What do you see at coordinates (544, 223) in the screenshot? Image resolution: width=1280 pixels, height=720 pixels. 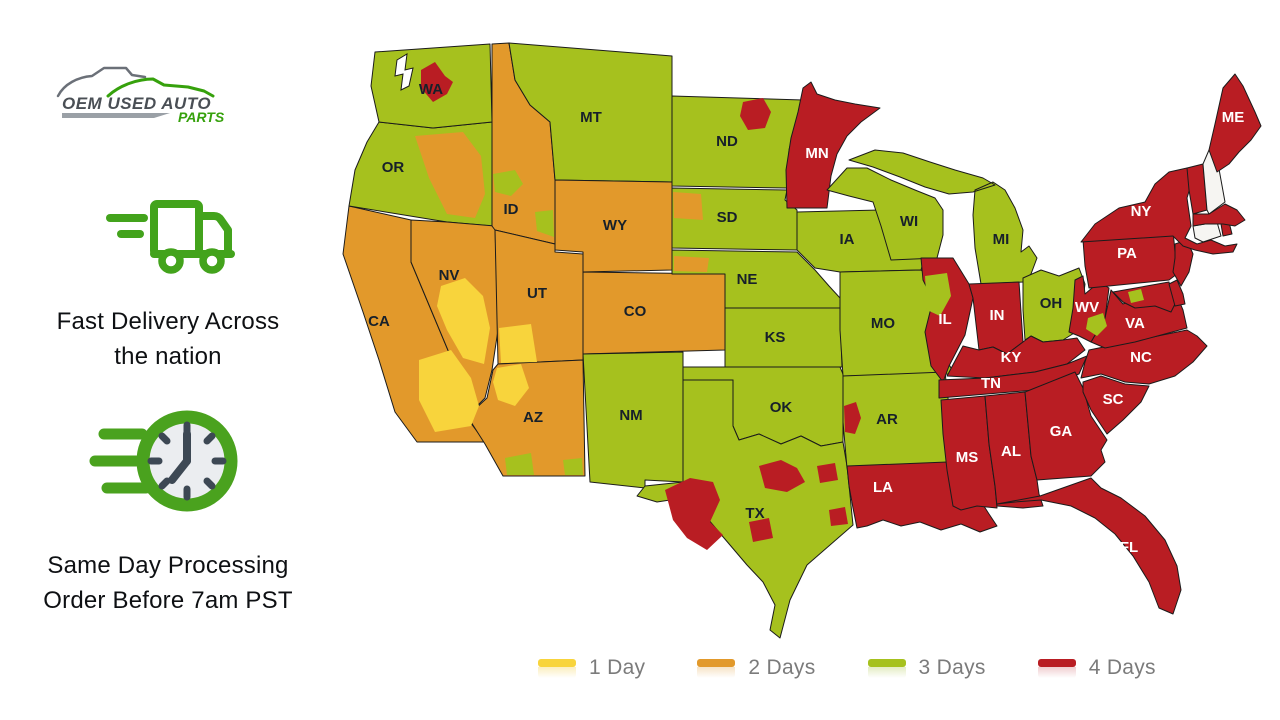 I see `region-patch-id-southeast` at bounding box center [544, 223].